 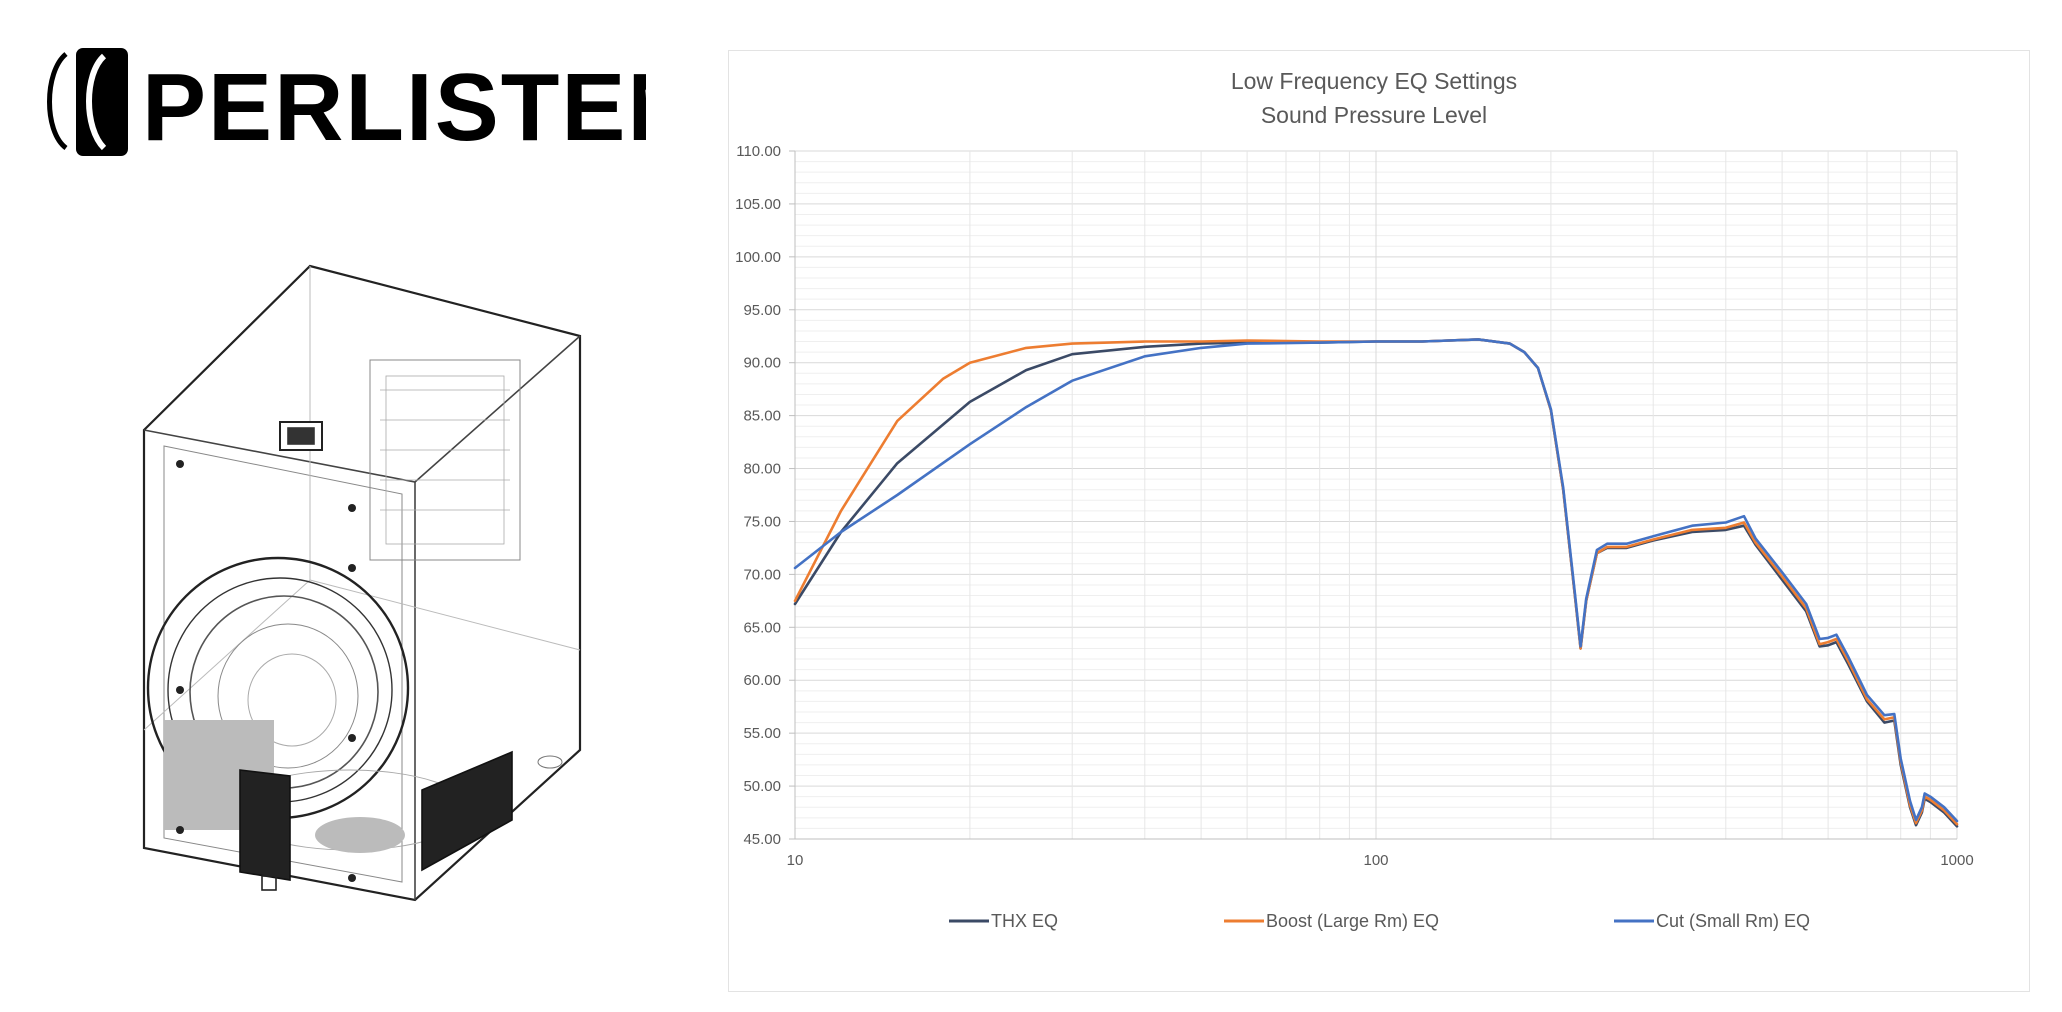 I want to click on brand-name: PERLISTEN, so click(x=394, y=107).